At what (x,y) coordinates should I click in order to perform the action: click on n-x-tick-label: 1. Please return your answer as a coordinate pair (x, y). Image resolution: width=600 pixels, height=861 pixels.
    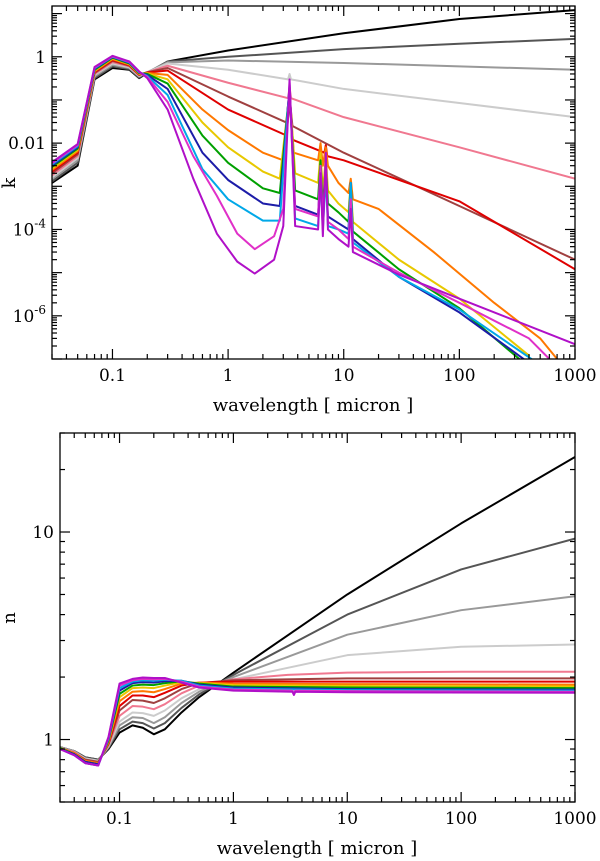
    Looking at the image, I should click on (233, 819).